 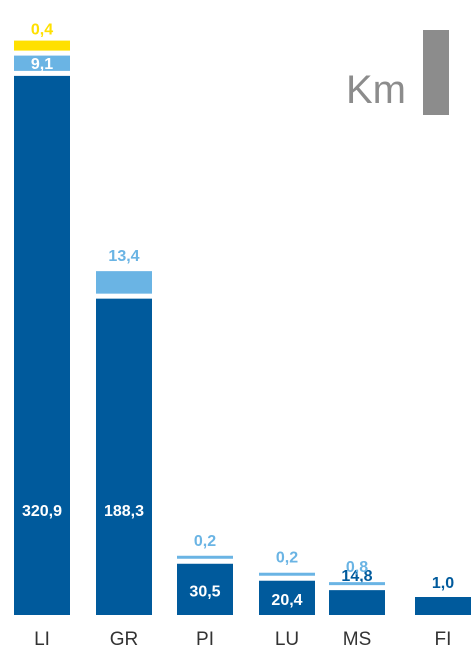 What do you see at coordinates (42, 511) in the screenshot?
I see `bar-label-main-li: 320,9` at bounding box center [42, 511].